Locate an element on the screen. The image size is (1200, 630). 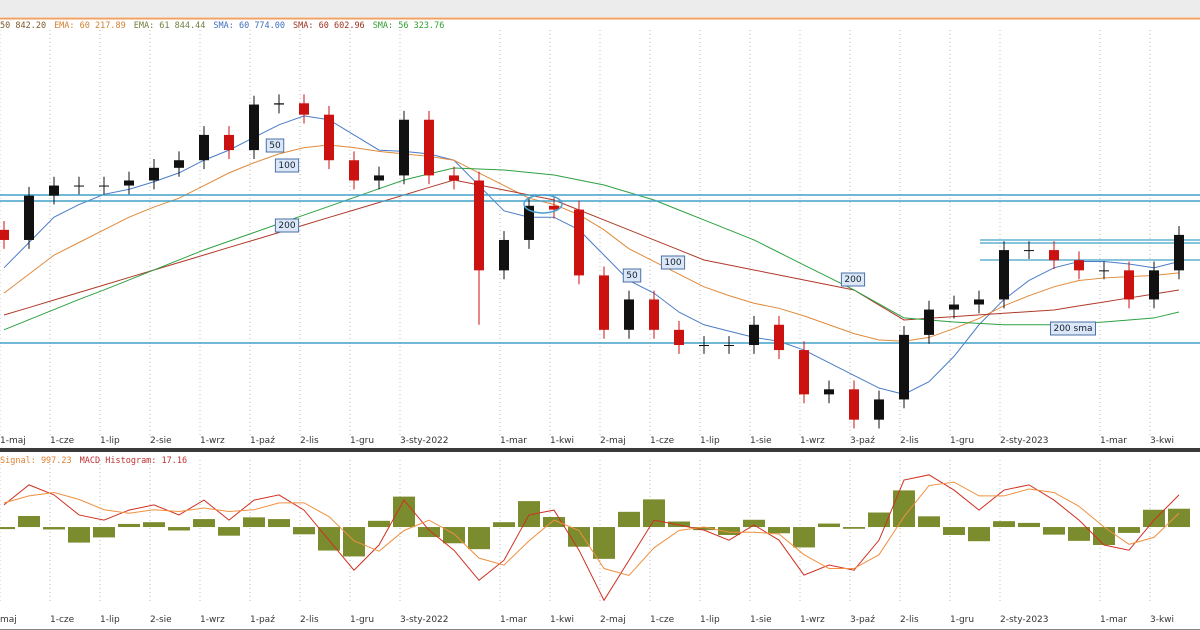
x-tick-label: 3-paź is located at coordinates (862, 620).